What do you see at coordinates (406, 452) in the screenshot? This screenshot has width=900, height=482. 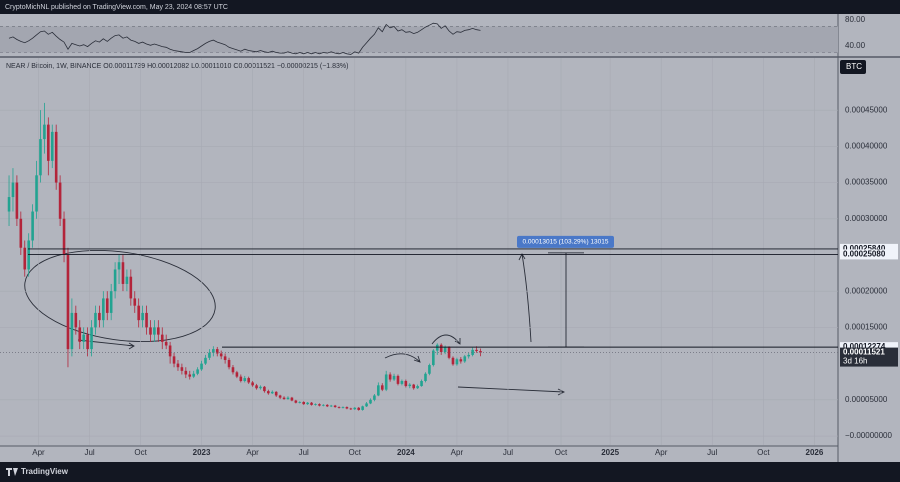 I see `x-tick-label: 2024` at bounding box center [406, 452].